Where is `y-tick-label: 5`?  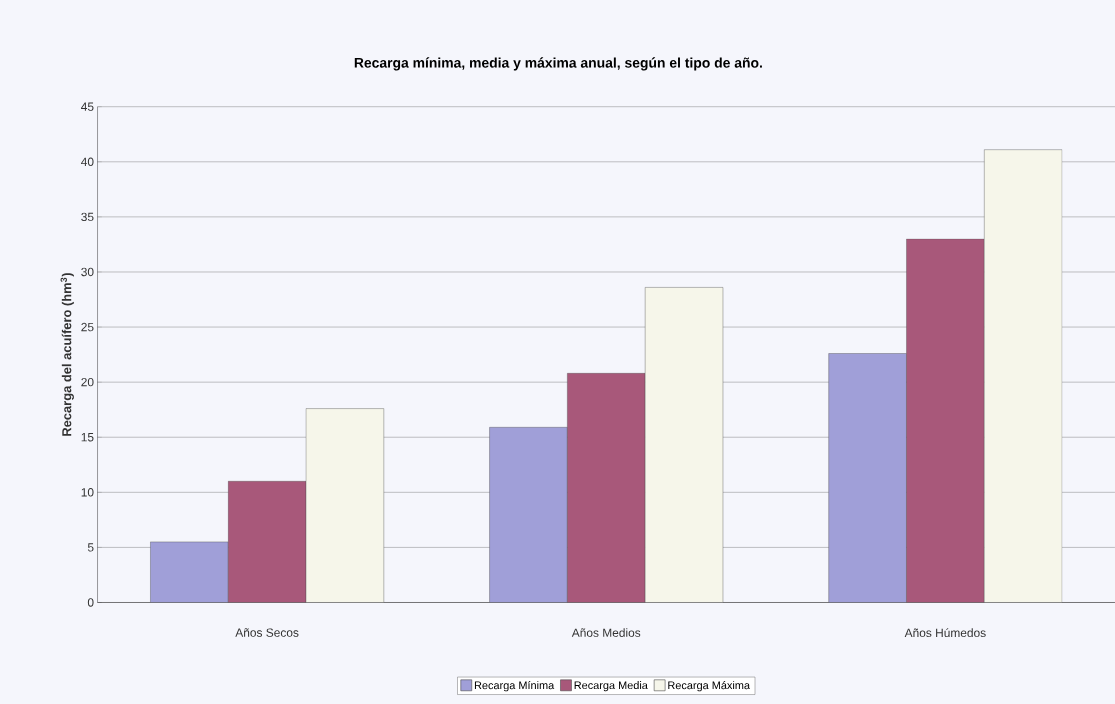 y-tick-label: 5 is located at coordinates (90, 547).